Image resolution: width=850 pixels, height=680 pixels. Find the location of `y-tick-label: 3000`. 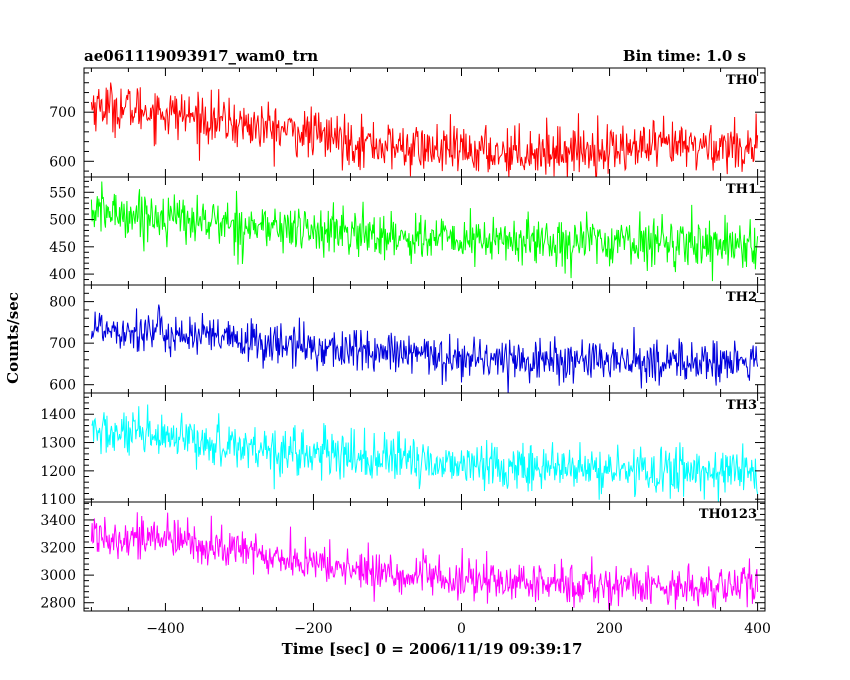

y-tick-label: 3000 is located at coordinates (58, 576).